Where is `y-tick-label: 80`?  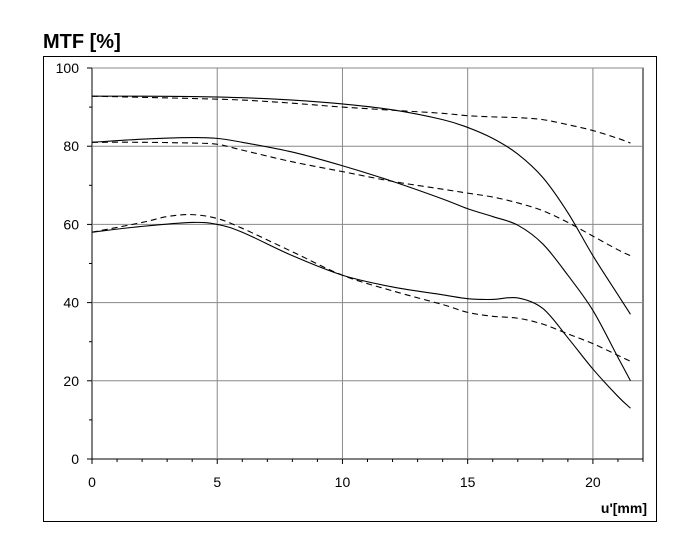
y-tick-label: 80 is located at coordinates (71, 146).